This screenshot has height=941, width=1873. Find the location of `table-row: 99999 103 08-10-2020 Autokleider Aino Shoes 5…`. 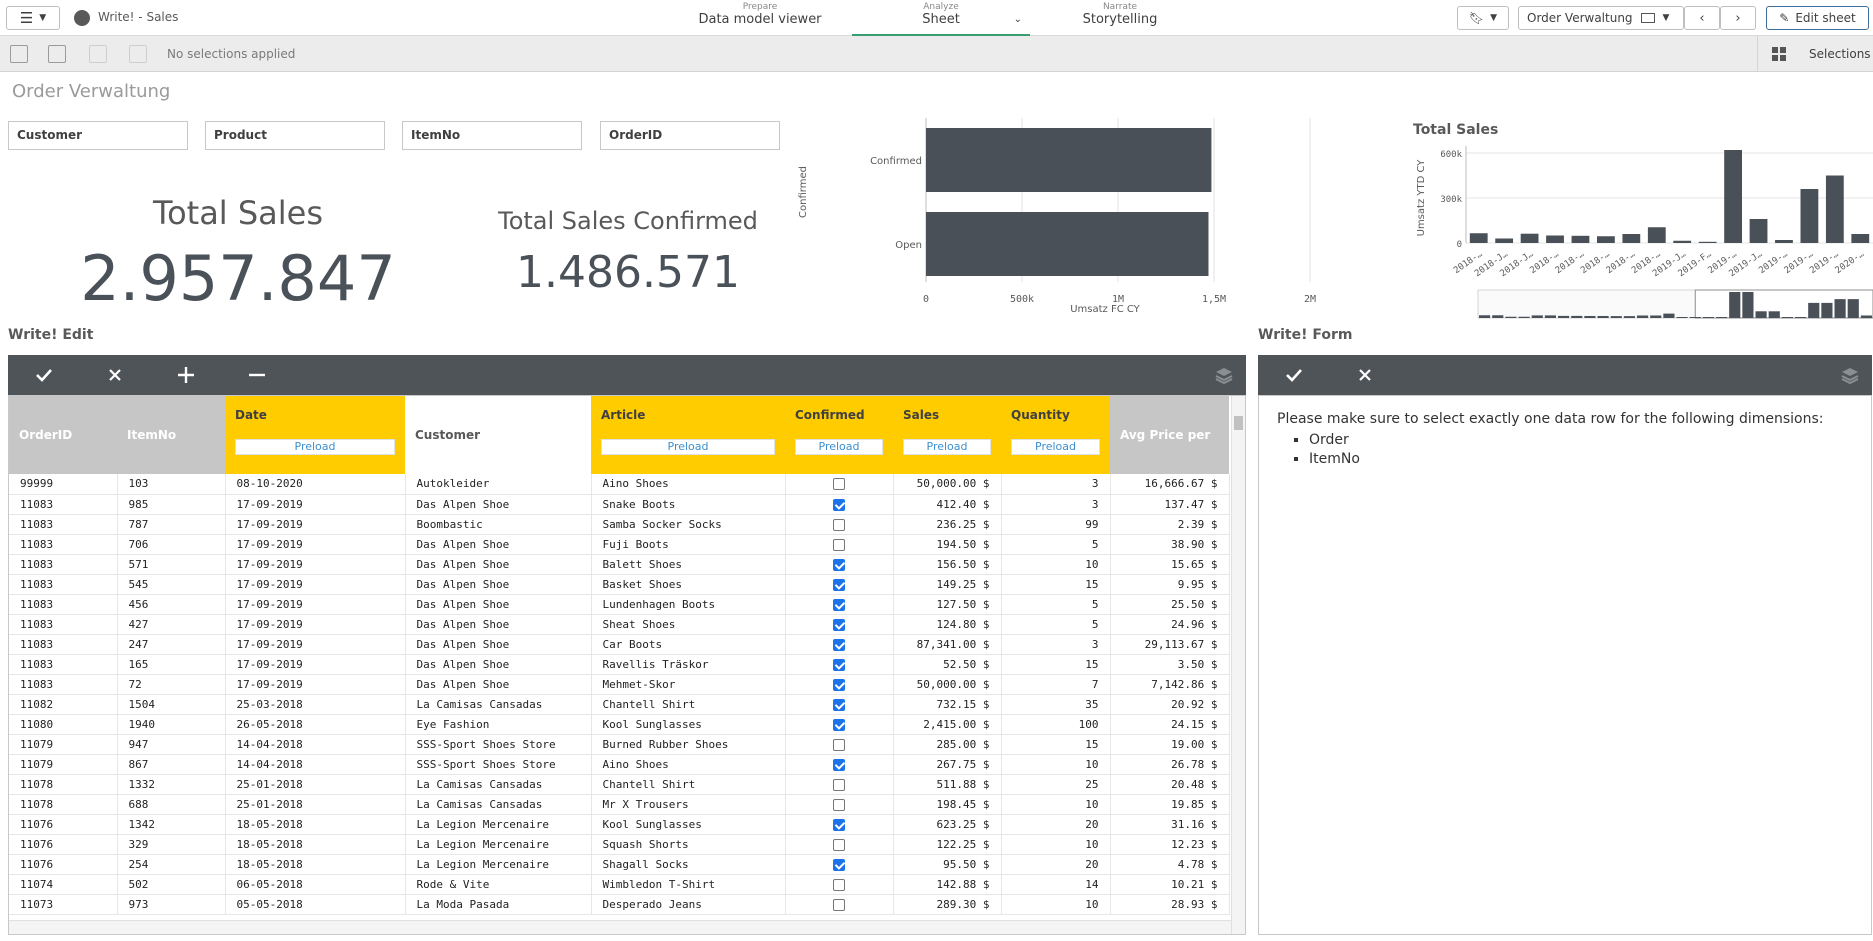

table-row: 99999 103 08-10-2020 Autokleider Aino Shoes 5… is located at coordinates (619, 484).